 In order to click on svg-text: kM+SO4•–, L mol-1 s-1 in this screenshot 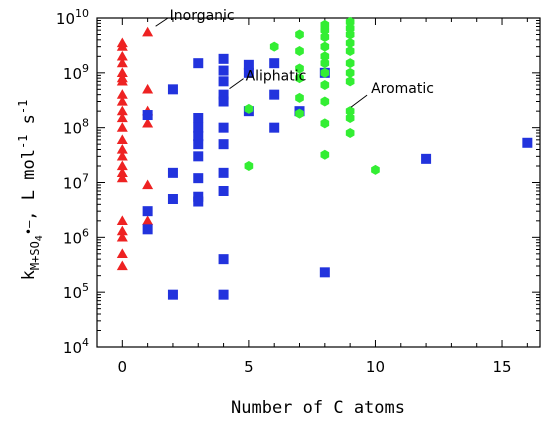, I will do `click(30, 190)`.